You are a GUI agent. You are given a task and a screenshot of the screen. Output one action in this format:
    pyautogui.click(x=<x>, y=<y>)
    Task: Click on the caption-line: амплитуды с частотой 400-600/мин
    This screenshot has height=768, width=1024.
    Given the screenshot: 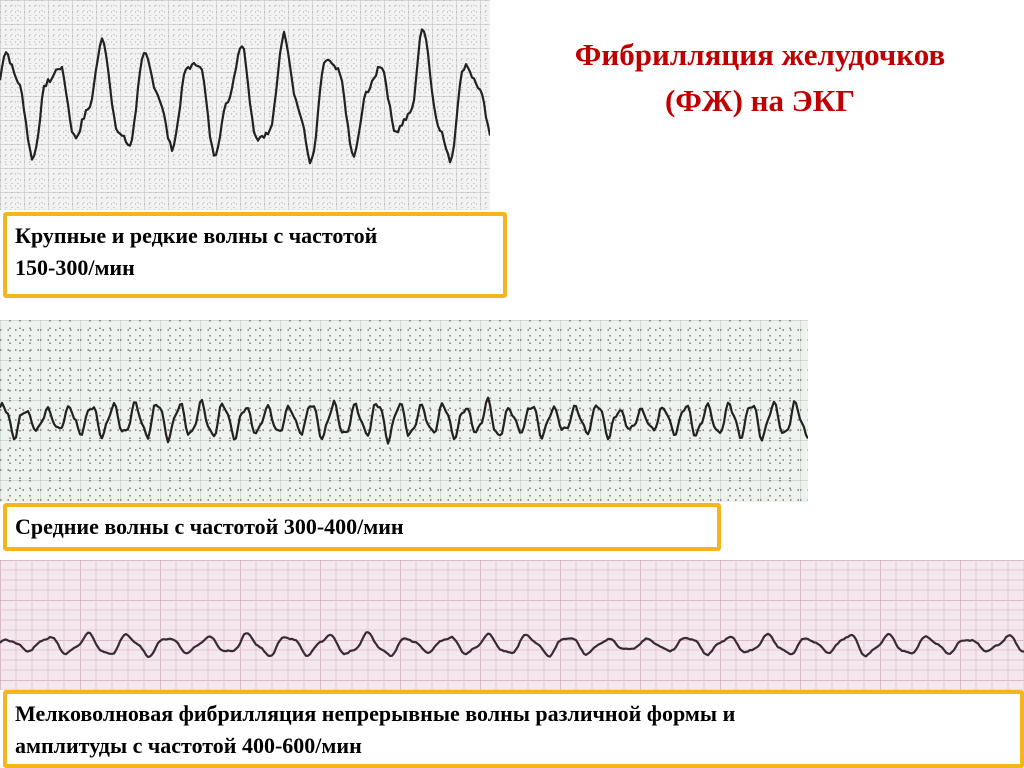 What is the action you would take?
    pyautogui.click(x=188, y=745)
    